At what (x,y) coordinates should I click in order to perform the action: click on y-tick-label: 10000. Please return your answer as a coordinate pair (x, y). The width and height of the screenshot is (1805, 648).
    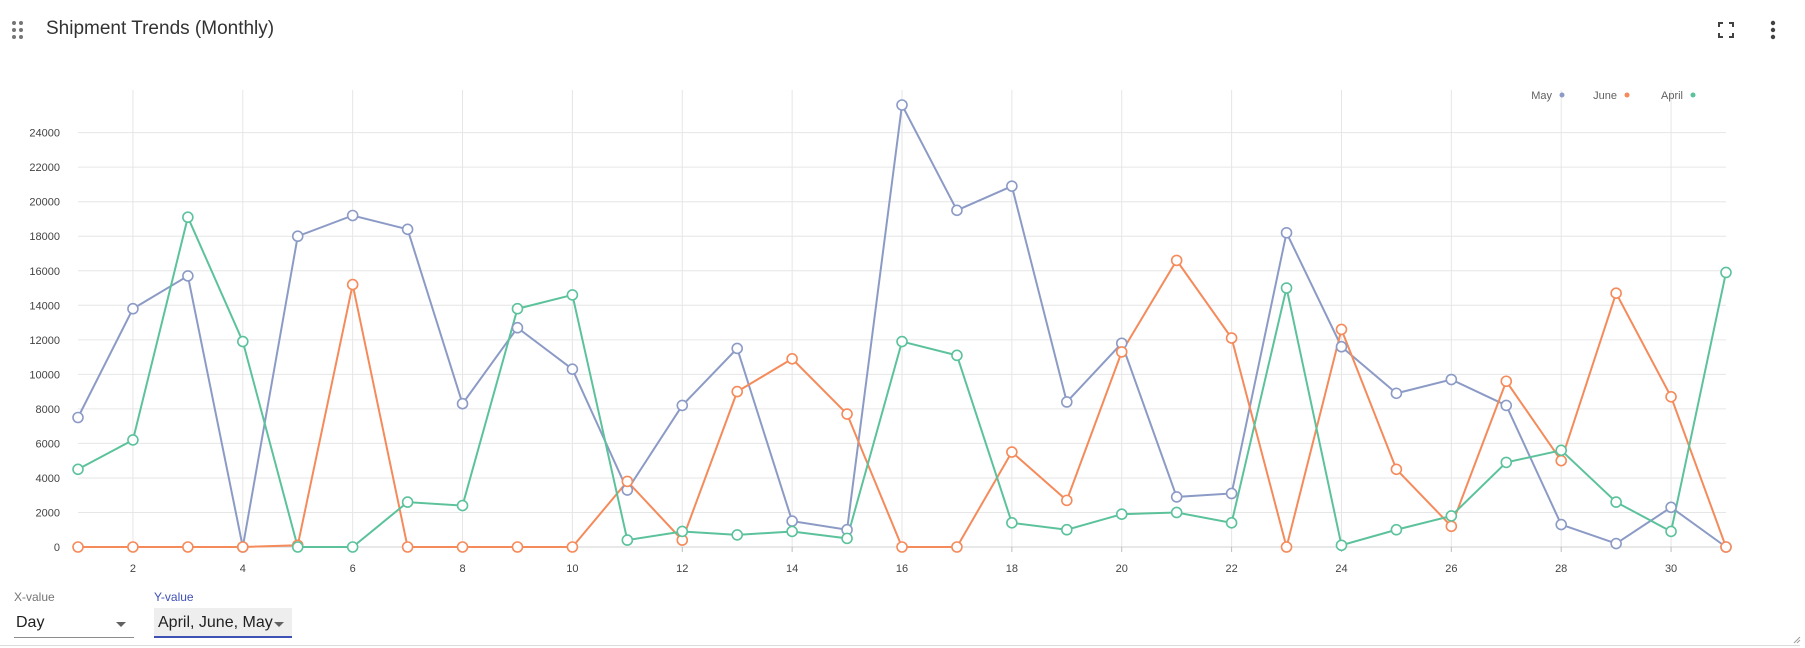
    Looking at the image, I should click on (44, 375).